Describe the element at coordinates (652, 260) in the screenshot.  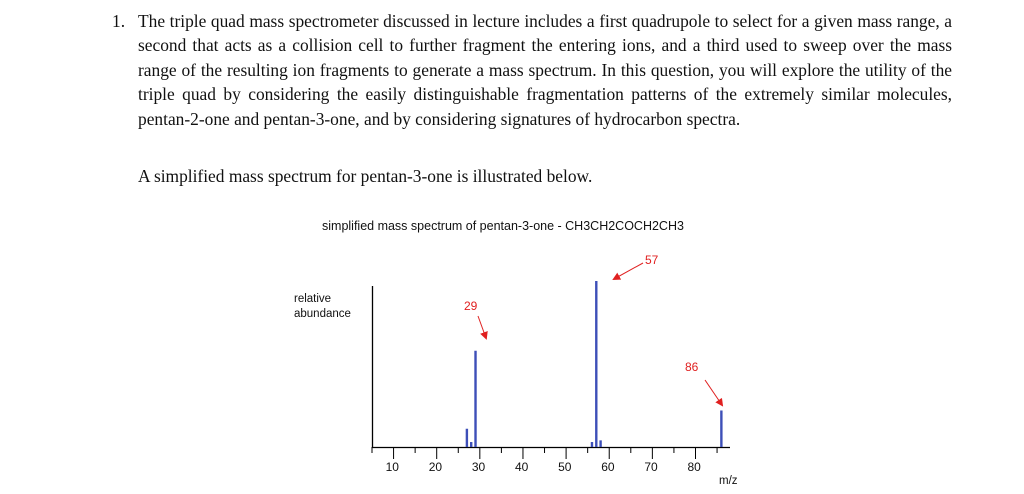
I see `annotation-label-57: 57` at that location.